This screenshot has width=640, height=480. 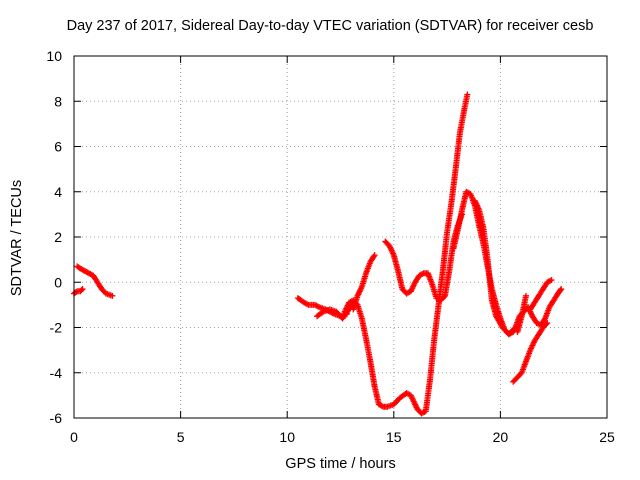 I want to click on y-tick-label: -2, so click(x=56, y=328).